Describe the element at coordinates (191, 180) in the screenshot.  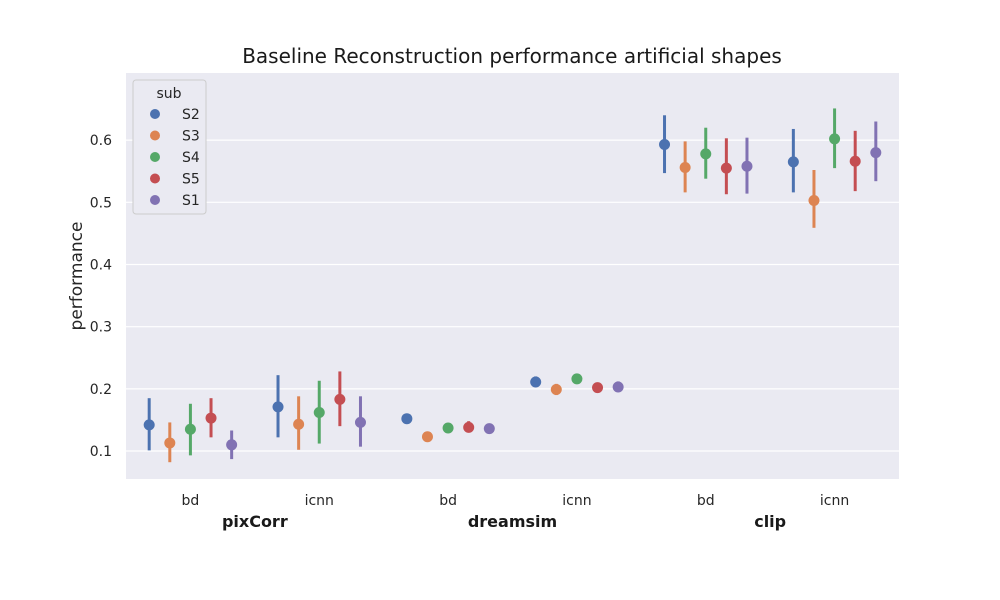
I see `legend-entry: S5` at that location.